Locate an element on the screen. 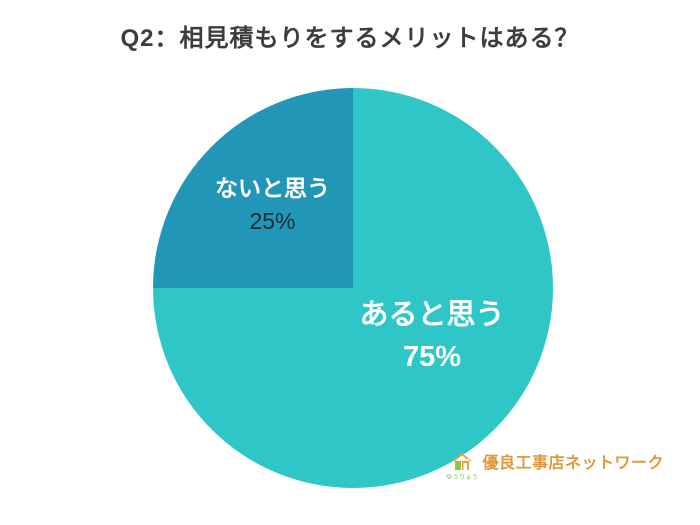 The width and height of the screenshot is (700, 525). slice-name: あると思う is located at coordinates (432, 315).